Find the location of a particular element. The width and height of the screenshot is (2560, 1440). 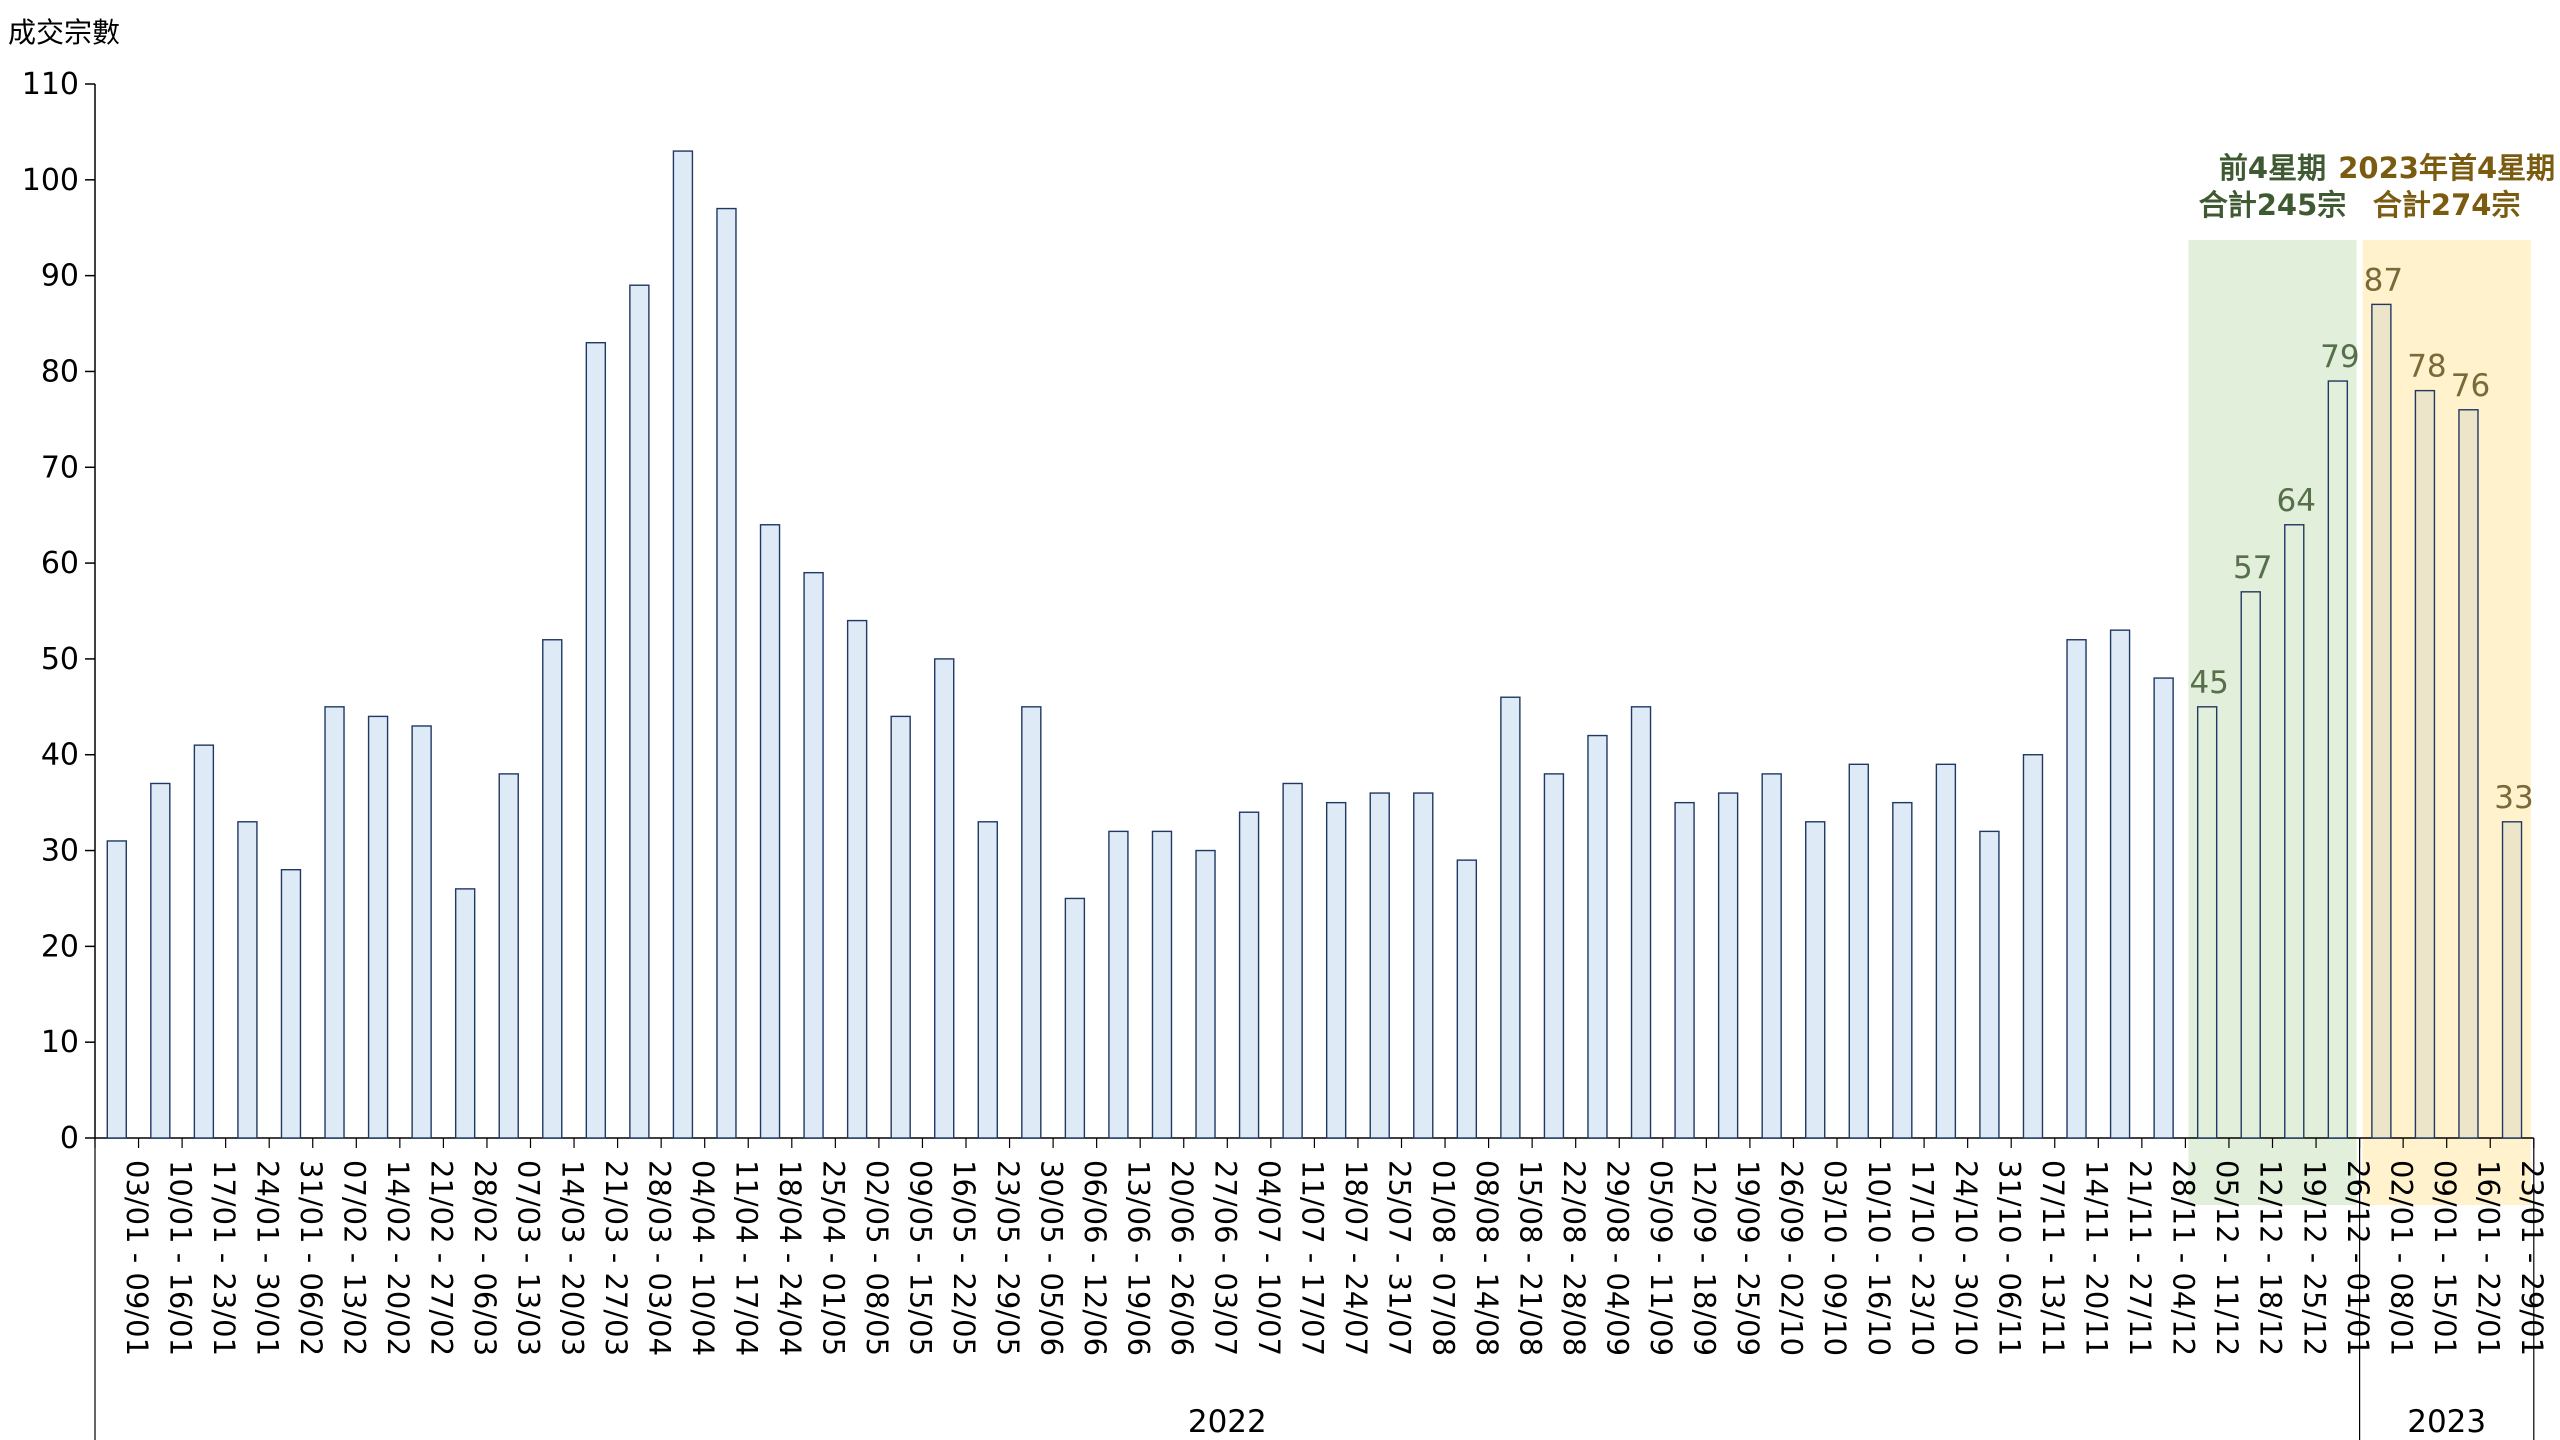

category-label-5: 31/01 - 06/02 is located at coordinates (311, 1258).